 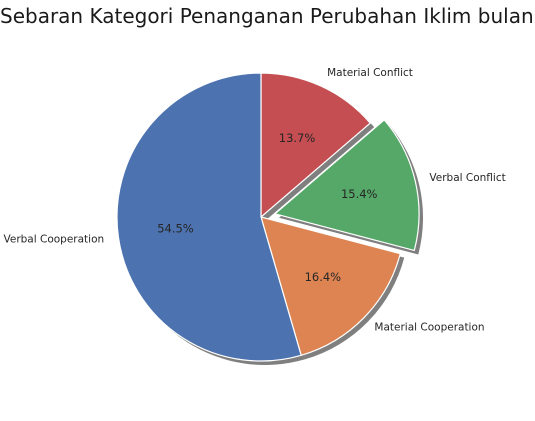 I want to click on category-label-material-cooperation: Material Cooperation, so click(x=429, y=328).